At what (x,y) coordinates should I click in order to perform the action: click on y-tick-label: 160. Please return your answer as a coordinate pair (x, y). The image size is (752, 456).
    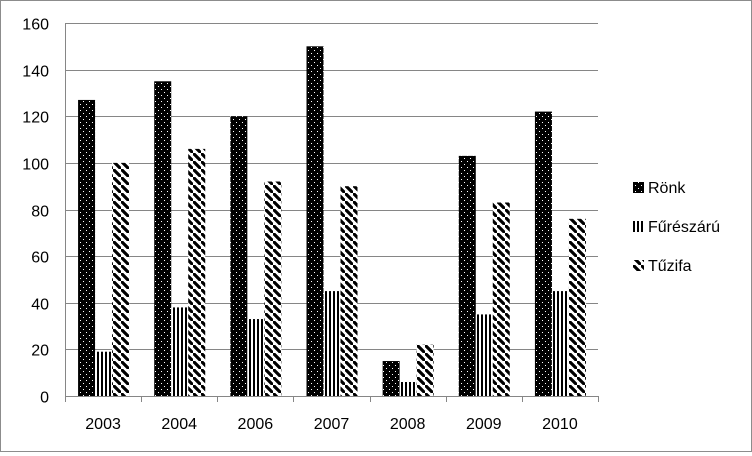
    Looking at the image, I should click on (35, 25).